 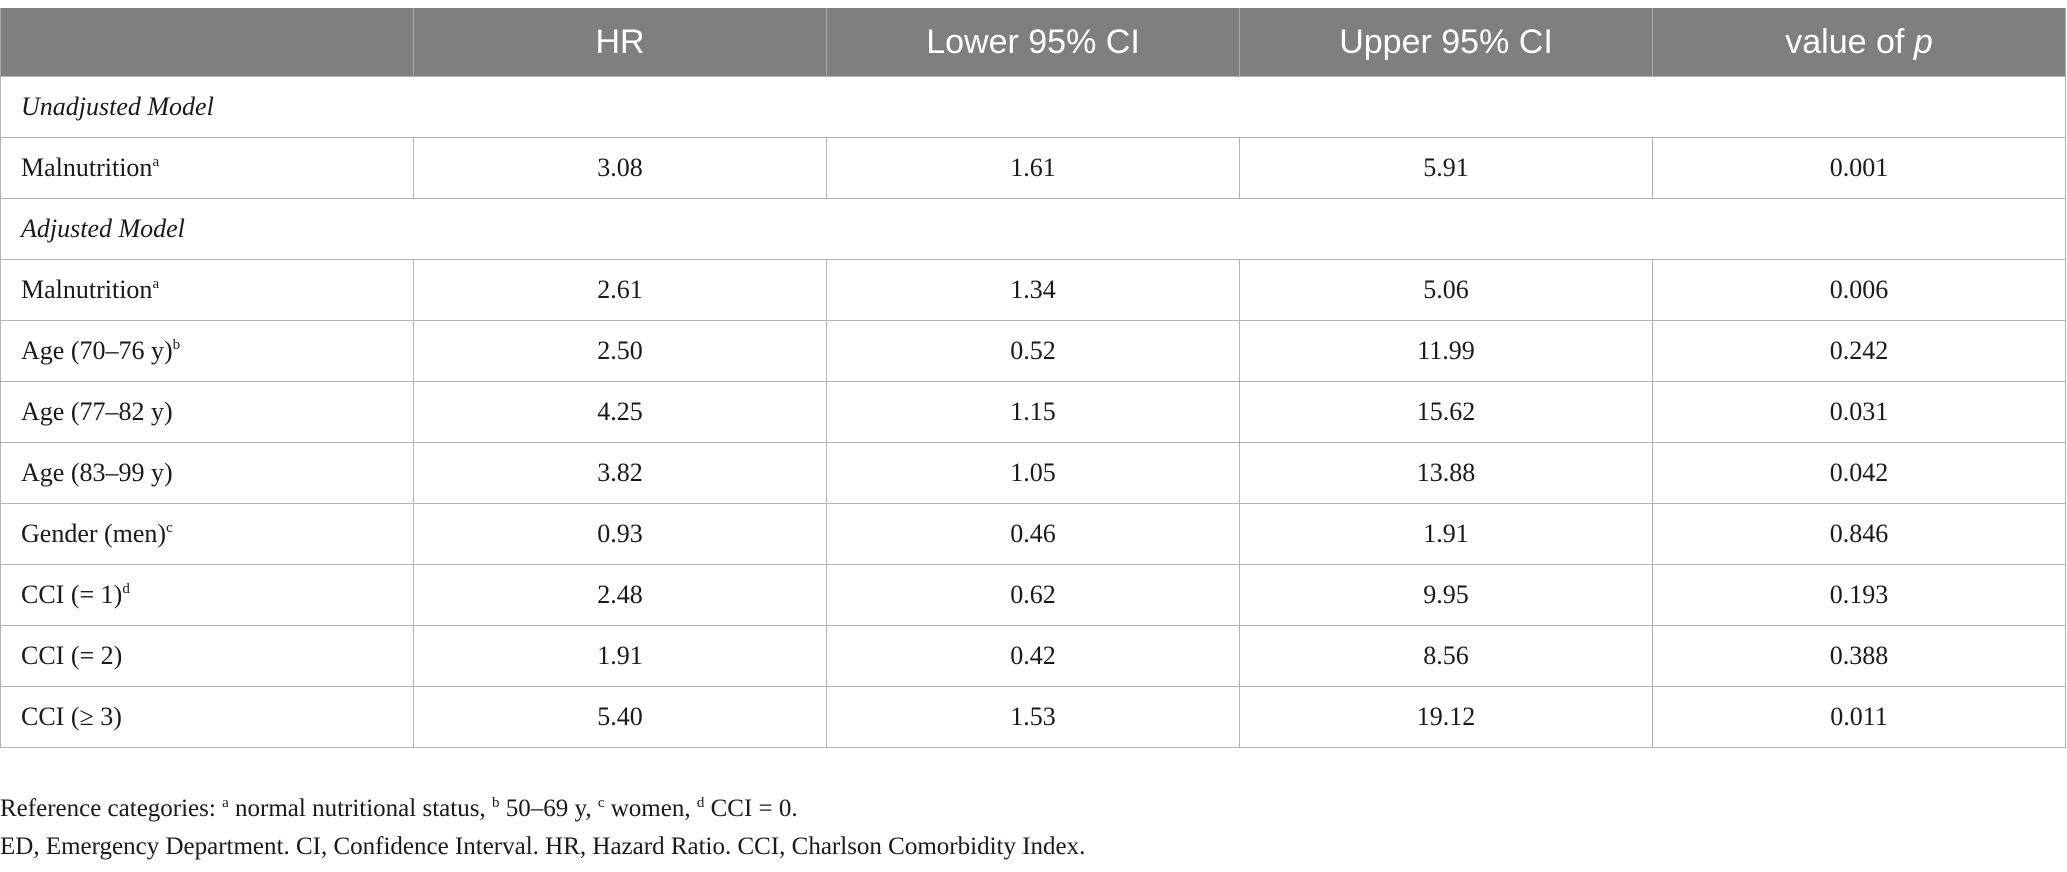 I want to click on p-value-cell: 0.388, so click(x=1859, y=656).